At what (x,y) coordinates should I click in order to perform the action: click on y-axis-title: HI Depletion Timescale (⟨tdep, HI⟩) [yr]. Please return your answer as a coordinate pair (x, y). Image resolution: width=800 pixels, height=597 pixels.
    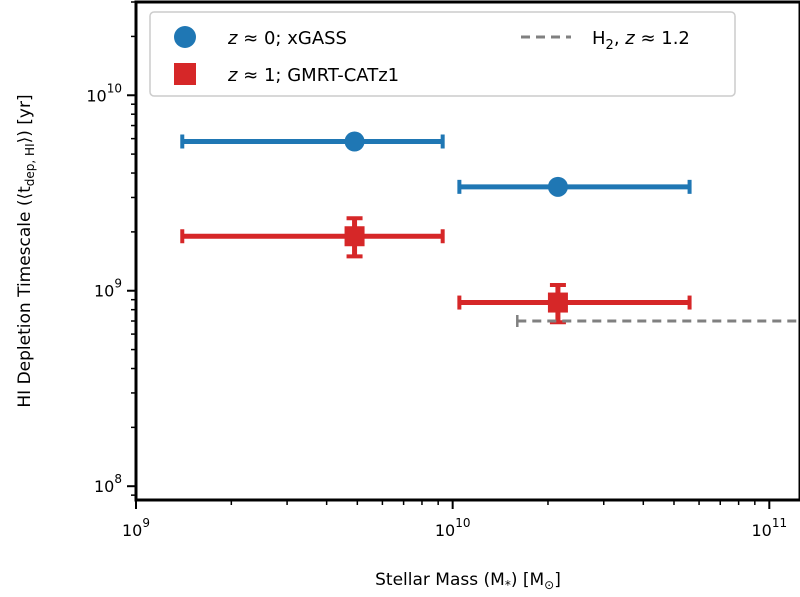
    Looking at the image, I should click on (26, 250).